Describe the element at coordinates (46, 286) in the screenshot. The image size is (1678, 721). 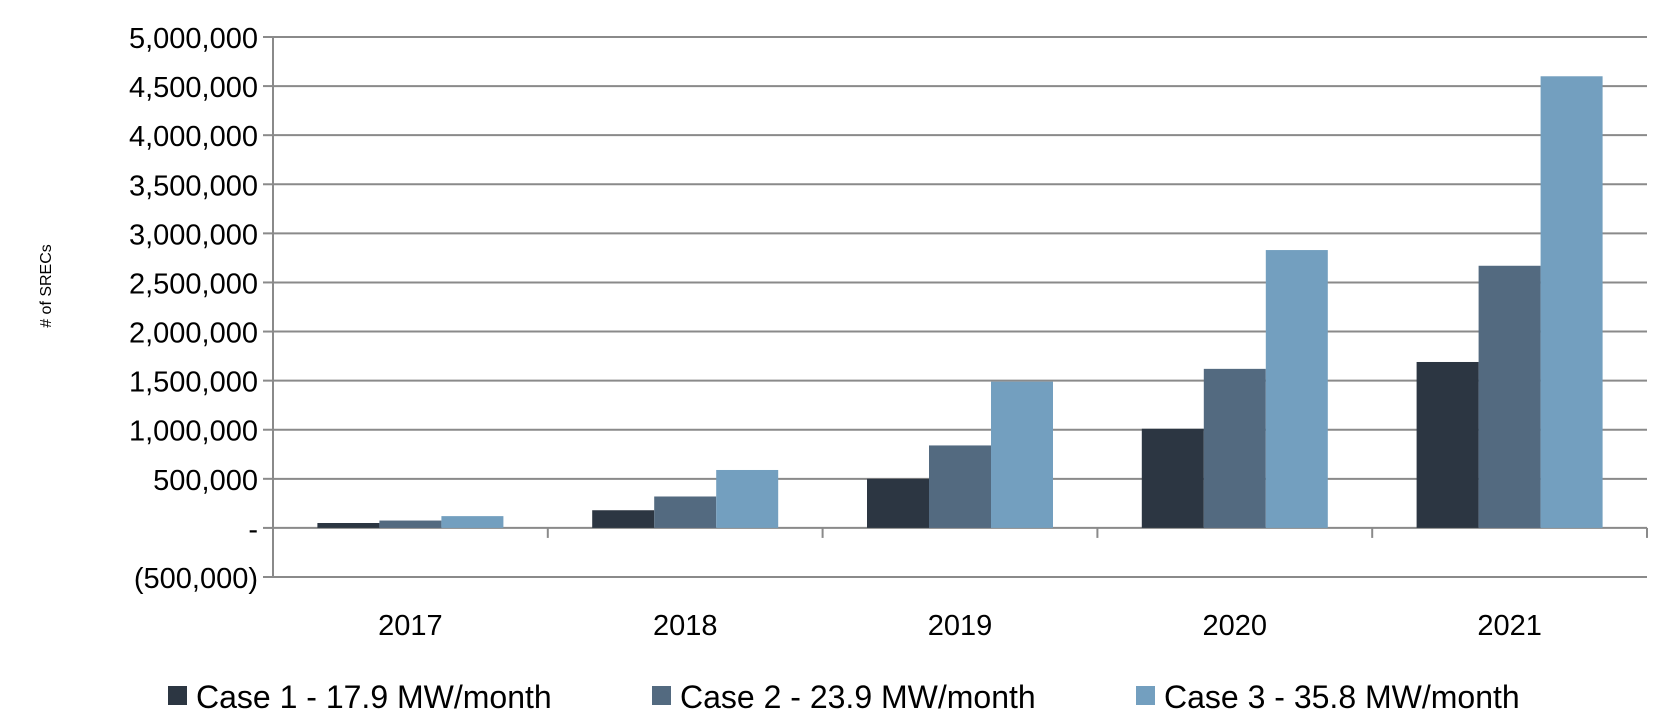
I see `y-axis-title: # of SRECs` at that location.